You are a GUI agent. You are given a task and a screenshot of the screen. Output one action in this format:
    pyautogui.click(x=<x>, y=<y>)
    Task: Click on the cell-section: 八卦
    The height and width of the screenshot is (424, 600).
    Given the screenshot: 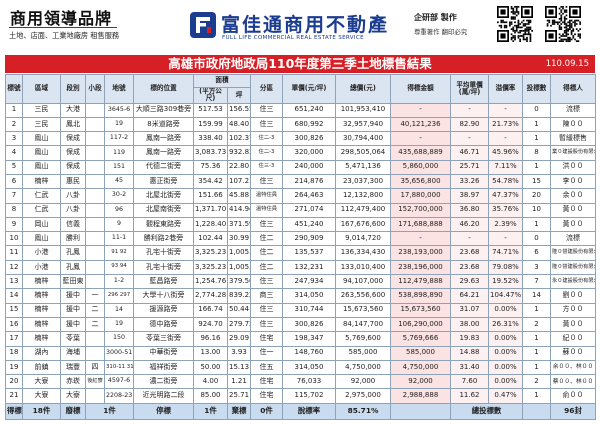 What is the action you would take?
    pyautogui.click(x=73, y=196)
    